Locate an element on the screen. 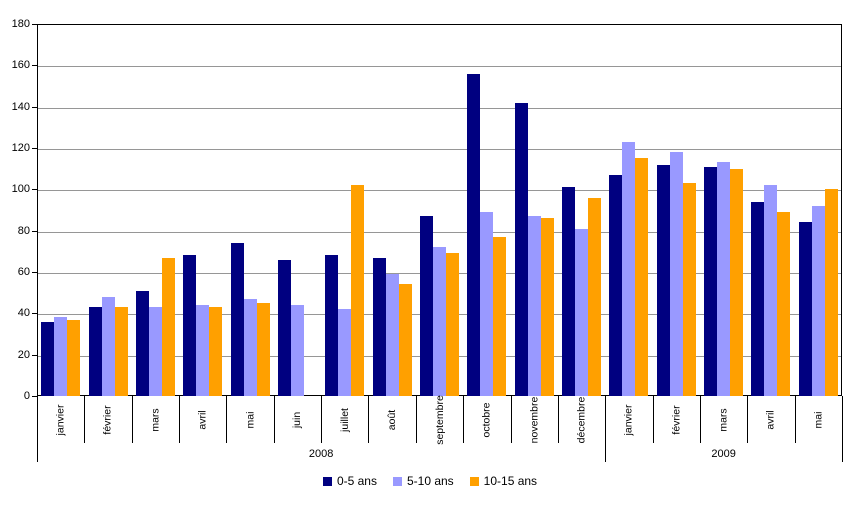 This screenshot has width=860, height=507. legend-label-0-5-ans: 0-5 ans is located at coordinates (356, 481).